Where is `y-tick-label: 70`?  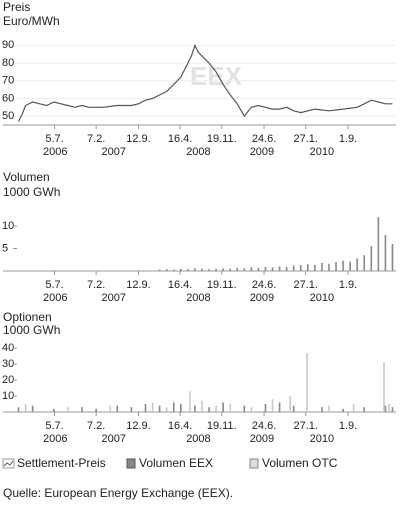 y-tick-label: 70 is located at coordinates (8, 81).